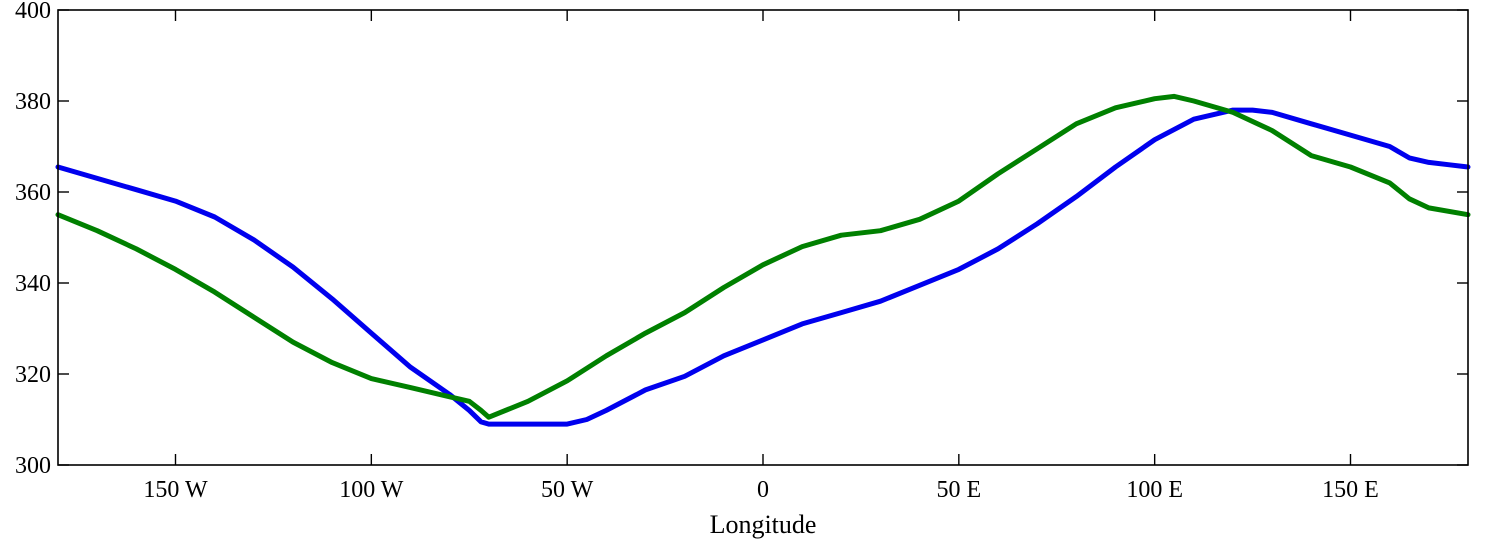  Describe the element at coordinates (33, 375) in the screenshot. I see `y-tick-label: 320` at that location.